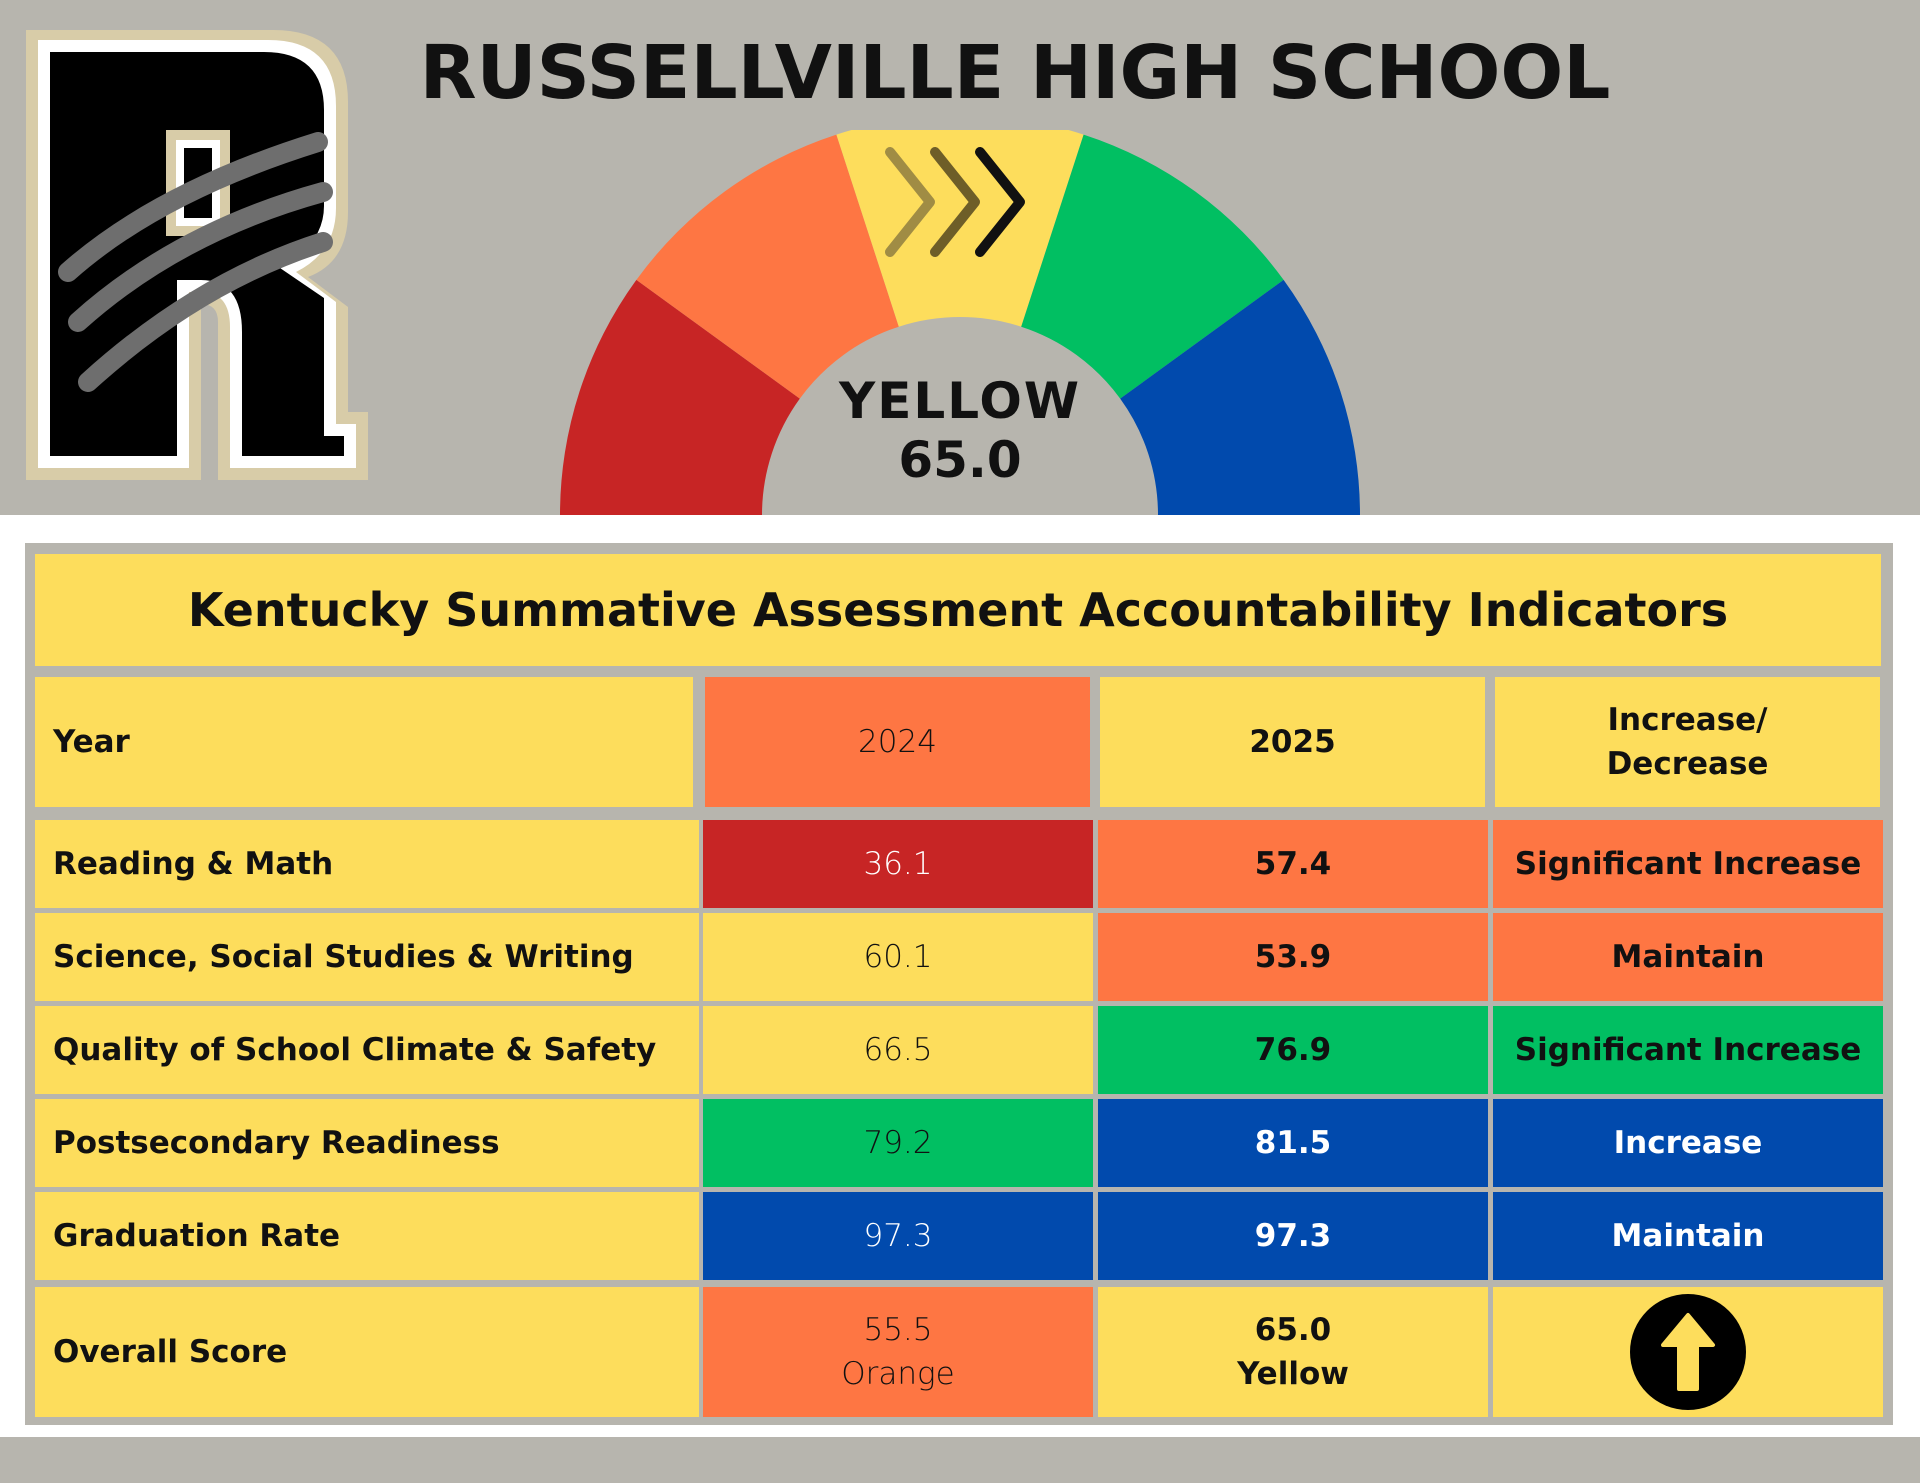 This screenshot has width=1920, height=1483. Describe the element at coordinates (367, 957) in the screenshot. I see `row-label: Science, Social Studies & Writing` at that location.